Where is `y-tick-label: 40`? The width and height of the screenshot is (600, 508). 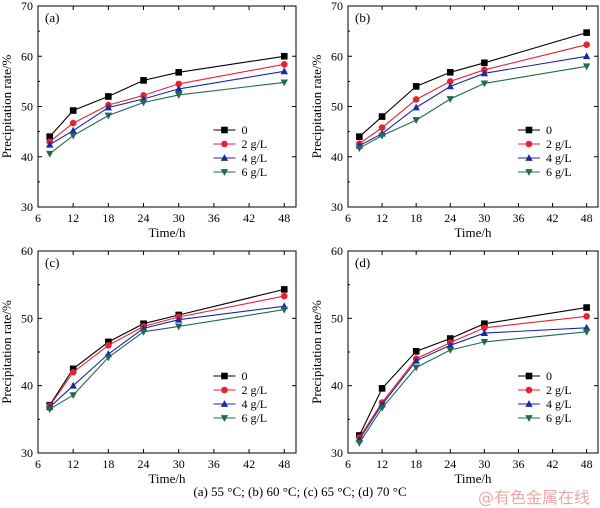 y-tick-label: 40 is located at coordinates (27, 157).